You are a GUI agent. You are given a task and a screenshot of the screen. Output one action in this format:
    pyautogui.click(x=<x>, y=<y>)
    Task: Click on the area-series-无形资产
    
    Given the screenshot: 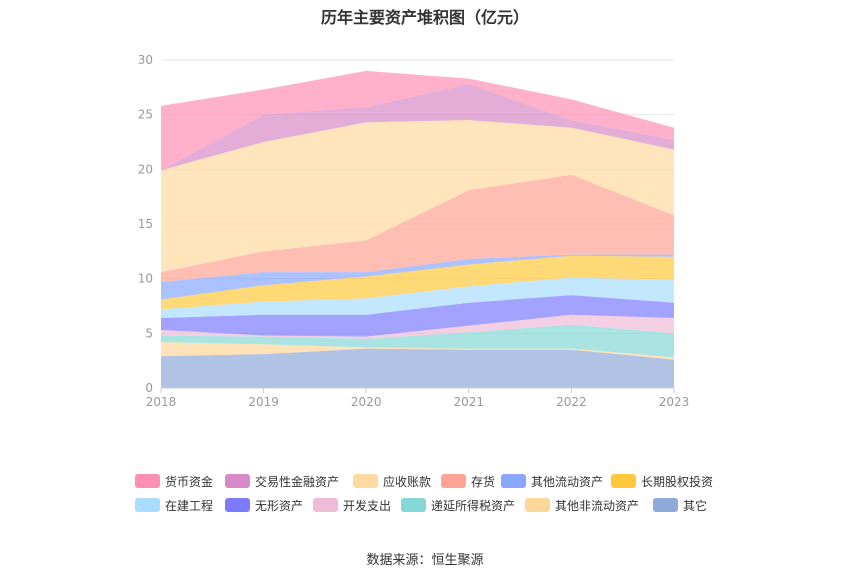 What is the action you would take?
    pyautogui.click(x=417, y=316)
    